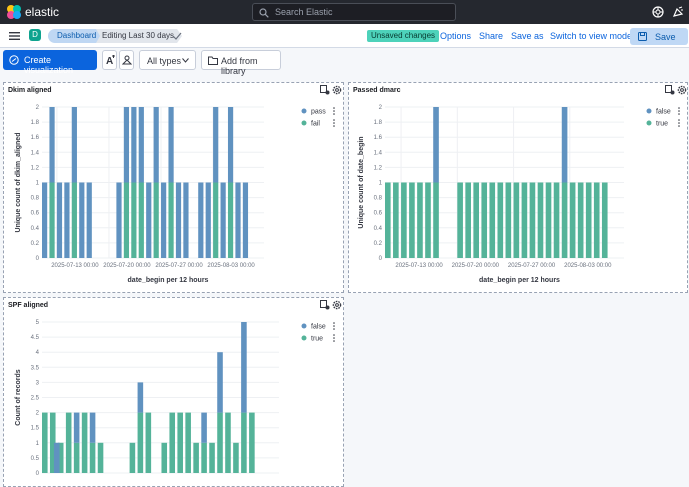 The width and height of the screenshot is (689, 487). What do you see at coordinates (127, 266) in the screenshot?
I see `x-tick-label: 2025-07-20 00:00` at bounding box center [127, 266].